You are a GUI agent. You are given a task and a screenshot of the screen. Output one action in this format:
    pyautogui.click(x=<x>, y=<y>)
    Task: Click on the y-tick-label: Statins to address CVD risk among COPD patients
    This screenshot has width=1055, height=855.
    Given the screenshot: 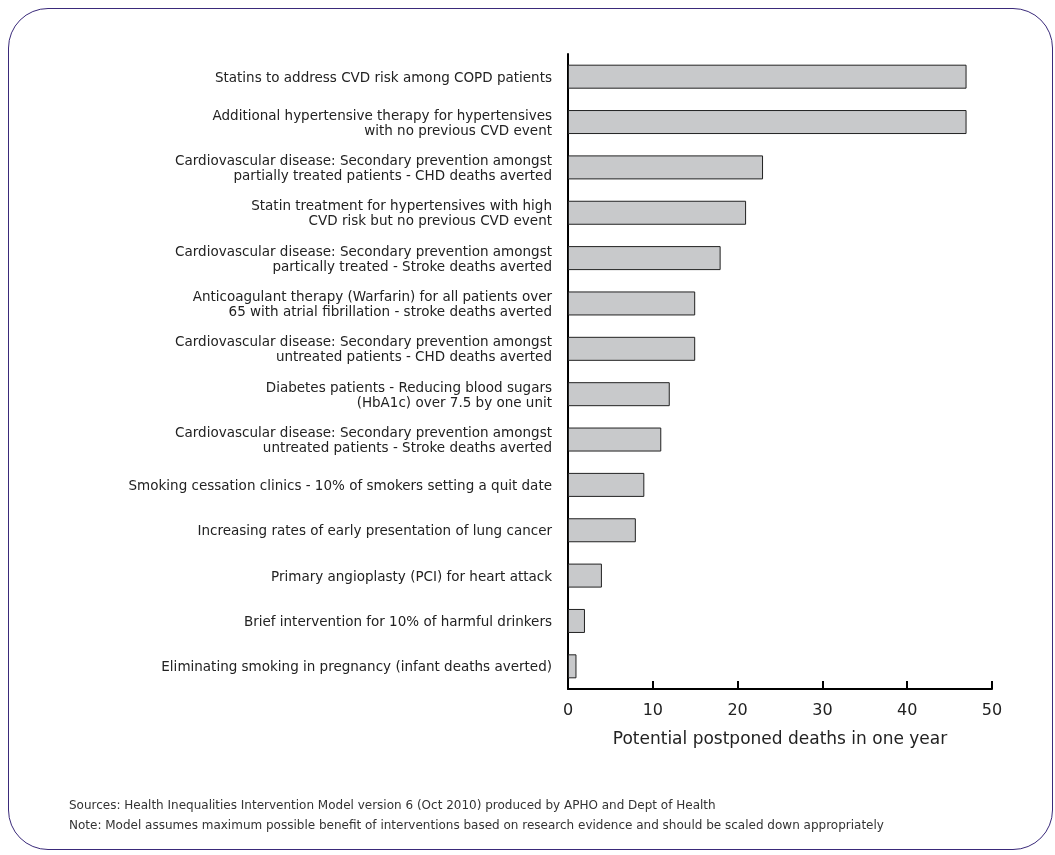 What is the action you would take?
    pyautogui.click(x=383, y=76)
    